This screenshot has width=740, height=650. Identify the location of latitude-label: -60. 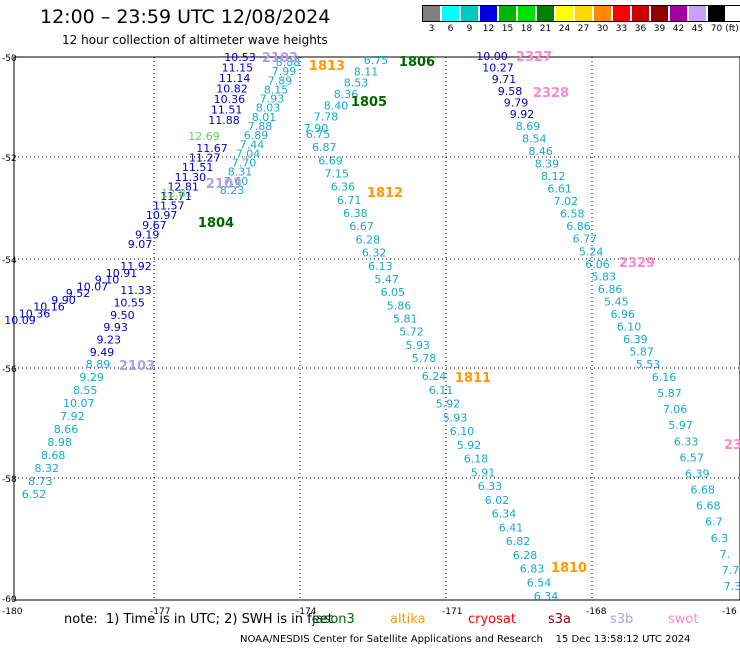
(9, 600).